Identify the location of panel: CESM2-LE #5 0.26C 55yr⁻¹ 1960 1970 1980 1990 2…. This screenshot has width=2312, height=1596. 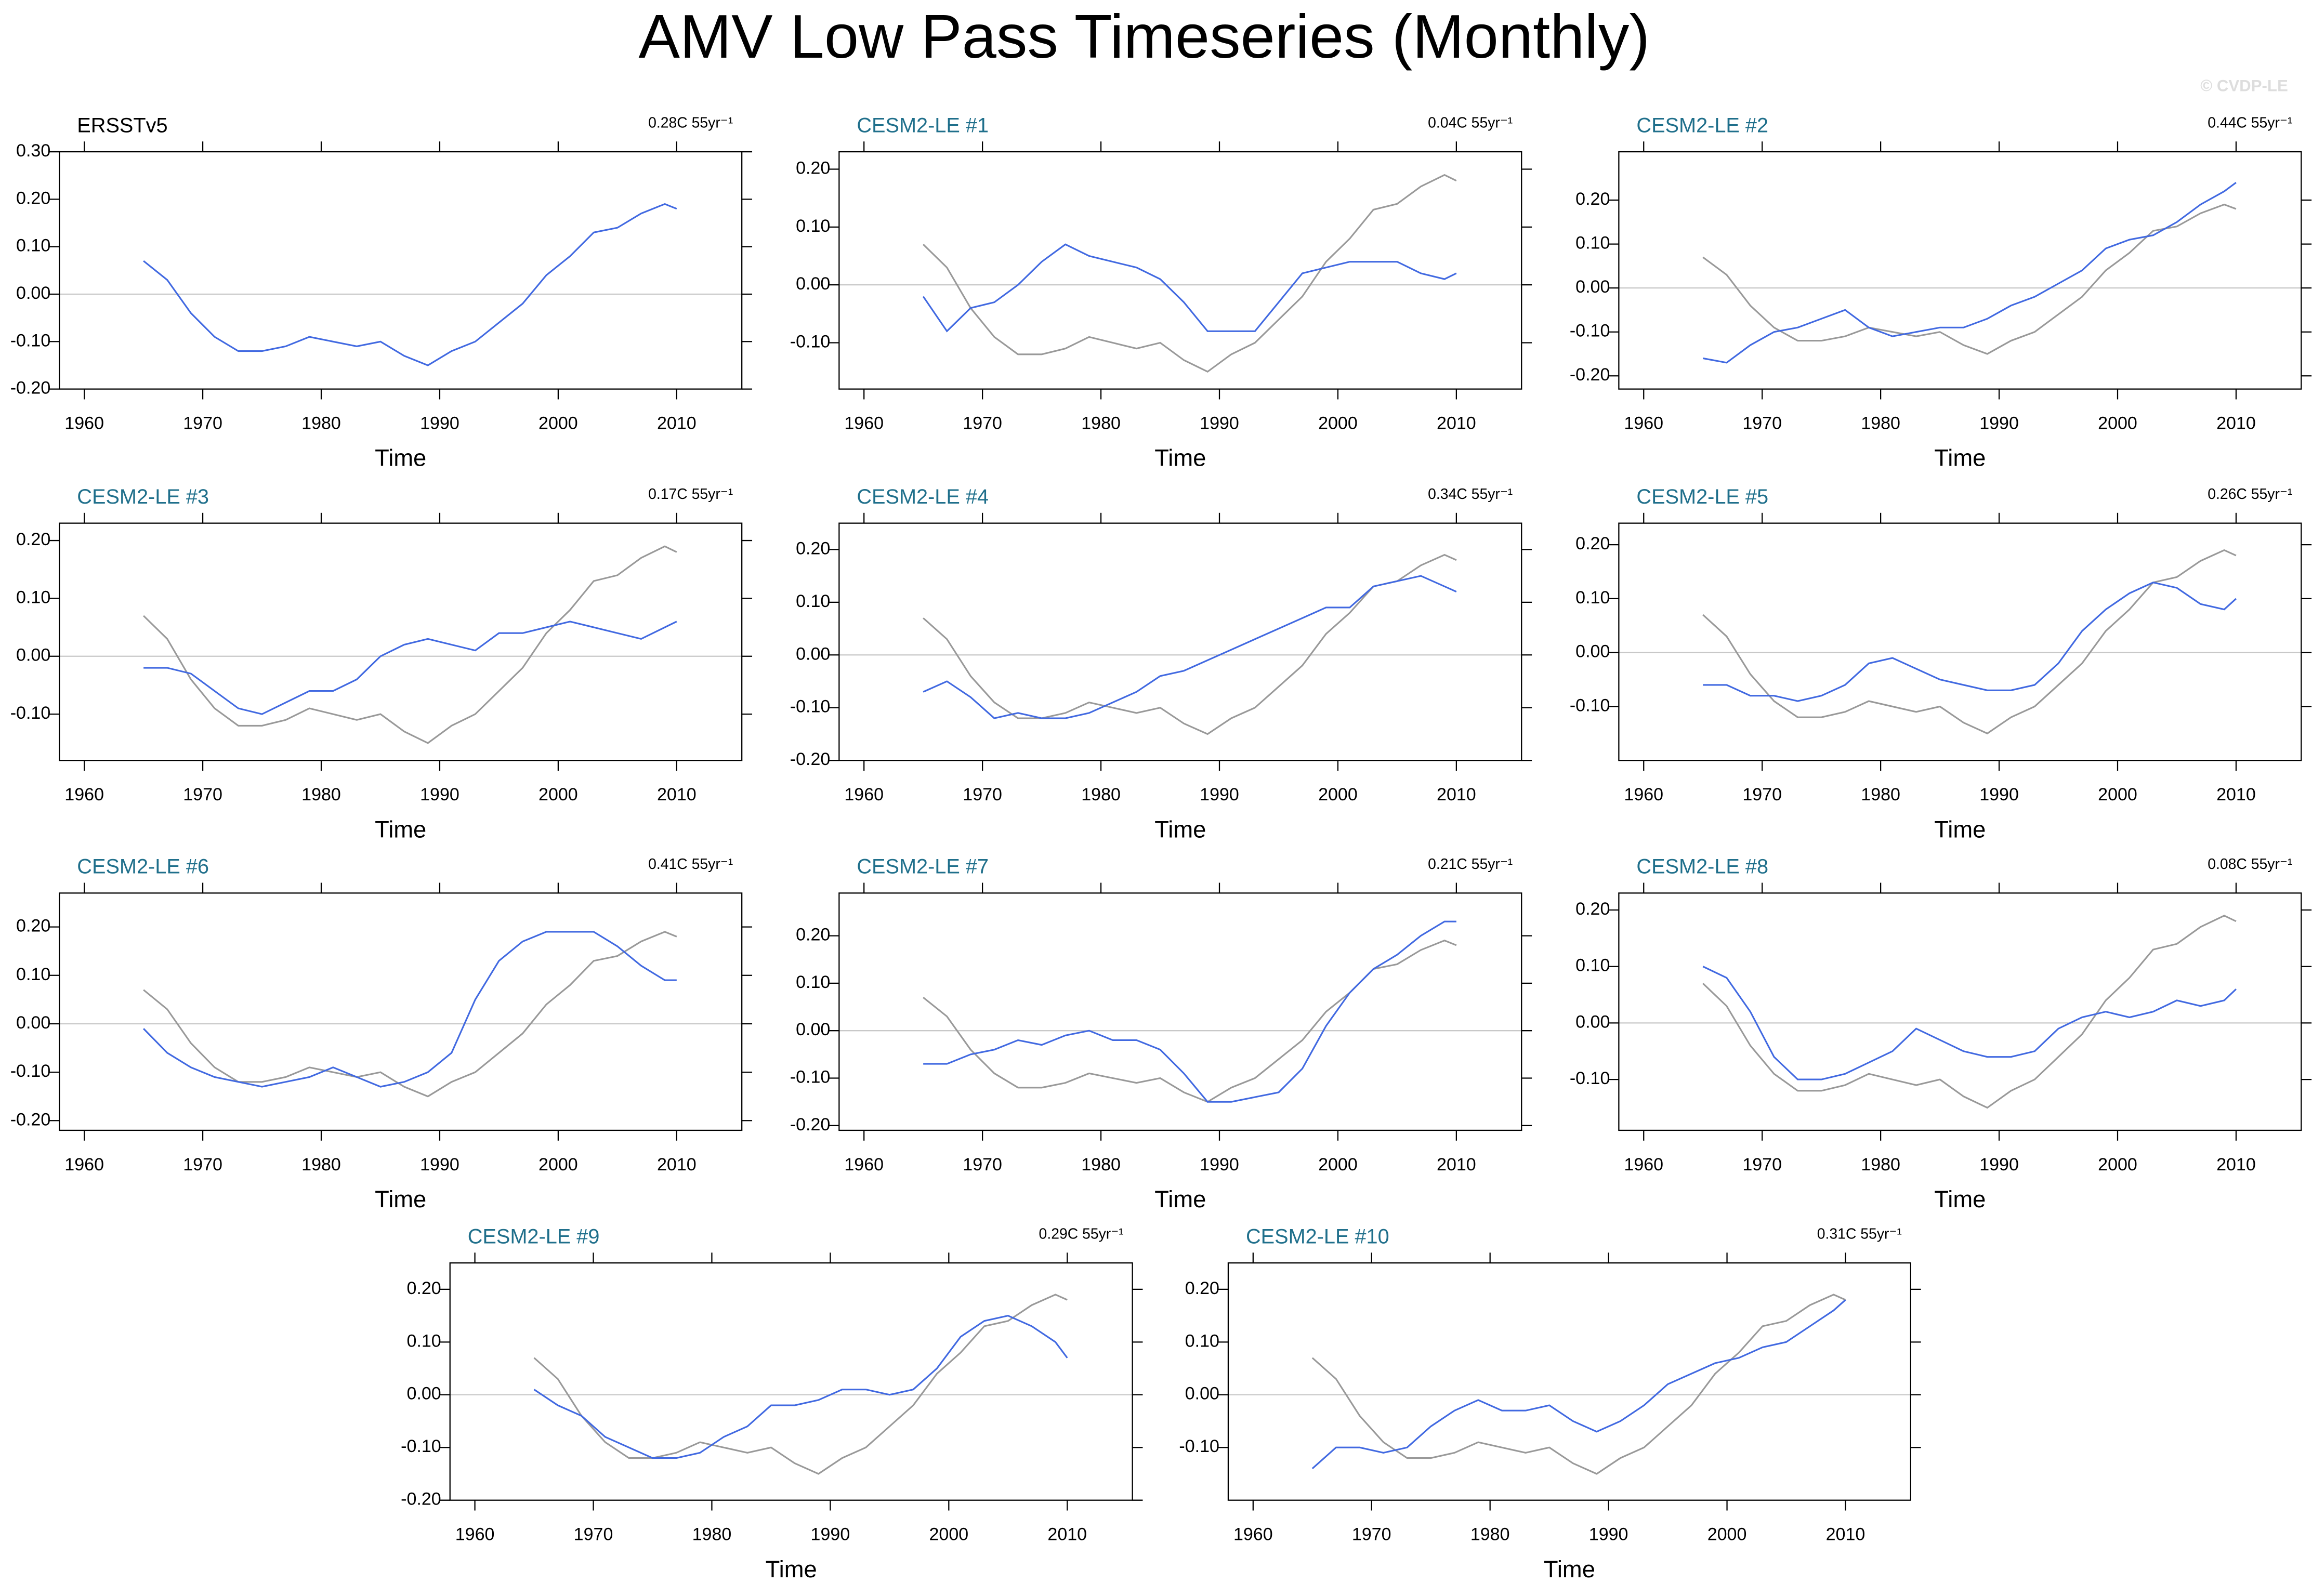
(1941, 663).